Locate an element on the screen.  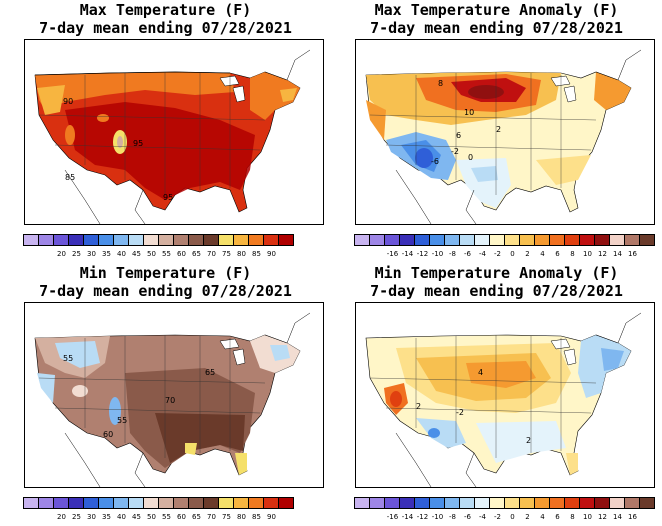
color-scale-label: 2 is located at coordinates (527, 254).